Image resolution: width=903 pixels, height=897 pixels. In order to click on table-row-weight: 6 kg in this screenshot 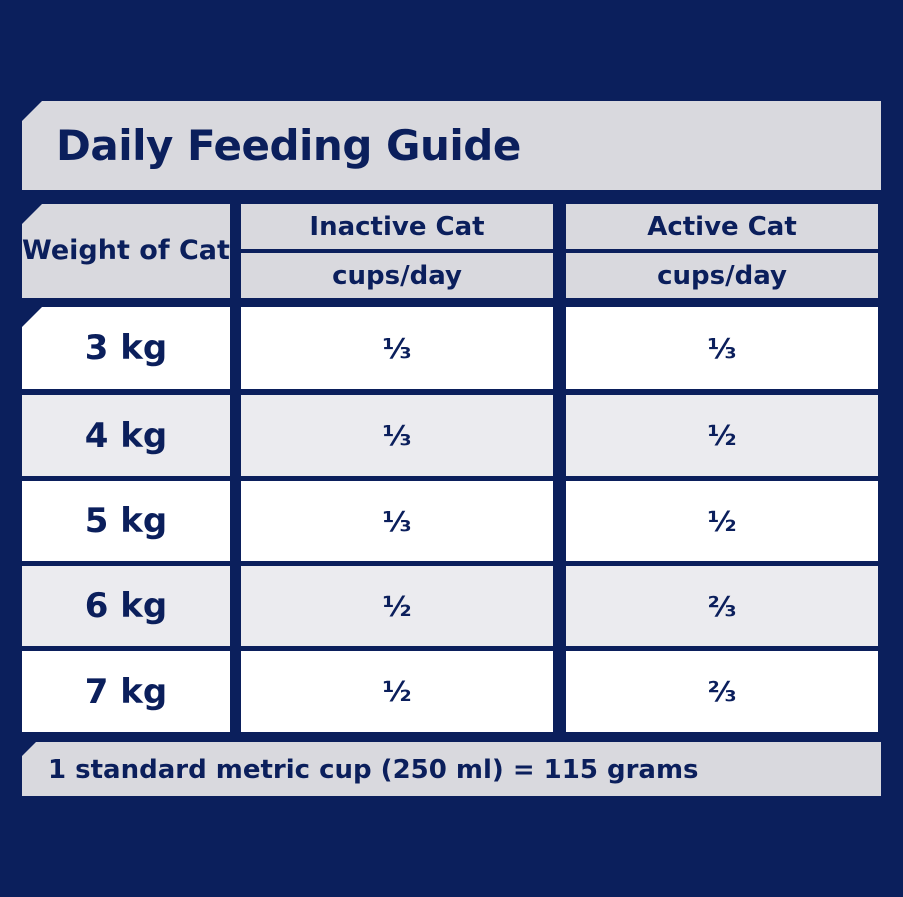, I will do `click(126, 606)`.